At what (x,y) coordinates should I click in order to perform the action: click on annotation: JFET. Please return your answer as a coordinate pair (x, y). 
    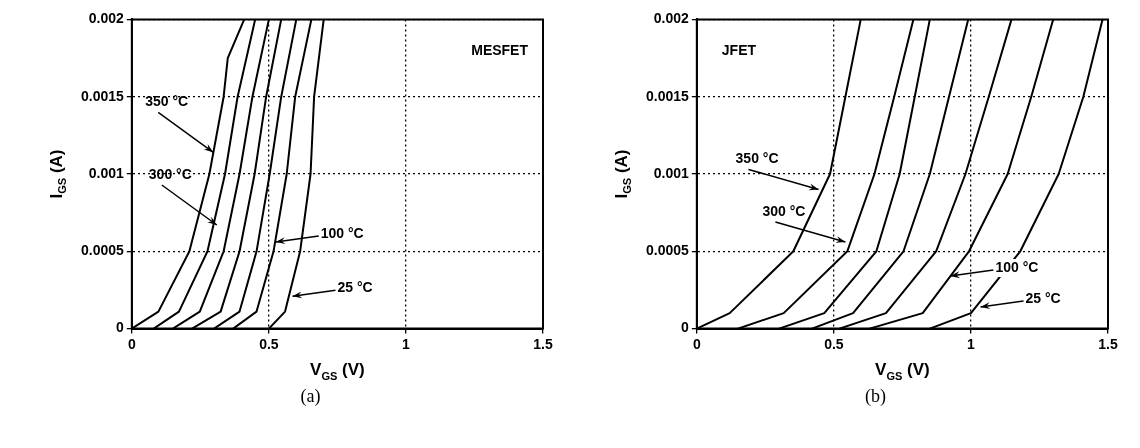
    Looking at the image, I should click on (739, 50).